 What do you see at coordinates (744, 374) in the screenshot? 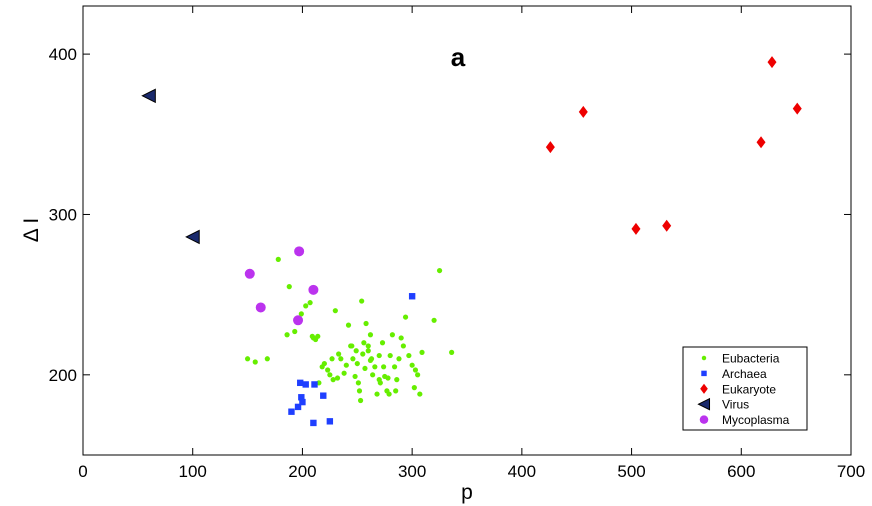
I see `legend-label-archaea: Archaea` at bounding box center [744, 374].